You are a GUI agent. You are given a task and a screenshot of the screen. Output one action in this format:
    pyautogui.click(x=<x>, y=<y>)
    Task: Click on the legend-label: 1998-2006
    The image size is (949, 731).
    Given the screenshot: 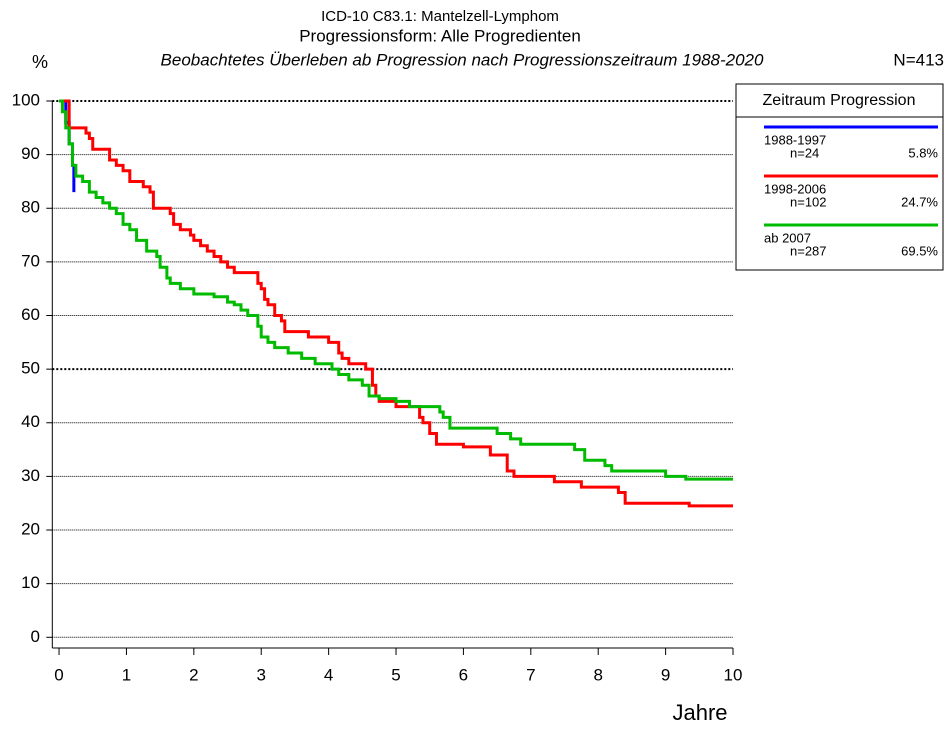 What is the action you would take?
    pyautogui.click(x=795, y=188)
    